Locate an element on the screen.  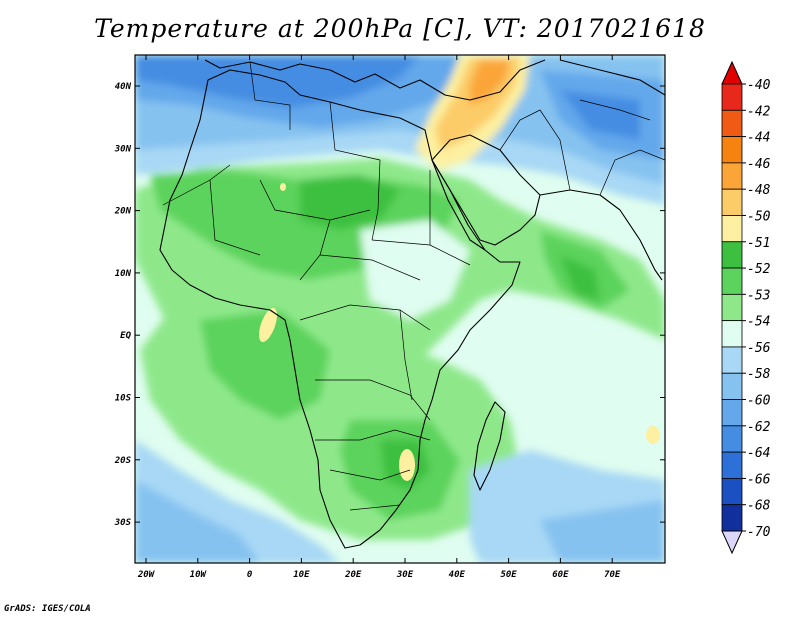
lat-label: EQ is located at coordinates (125, 336).